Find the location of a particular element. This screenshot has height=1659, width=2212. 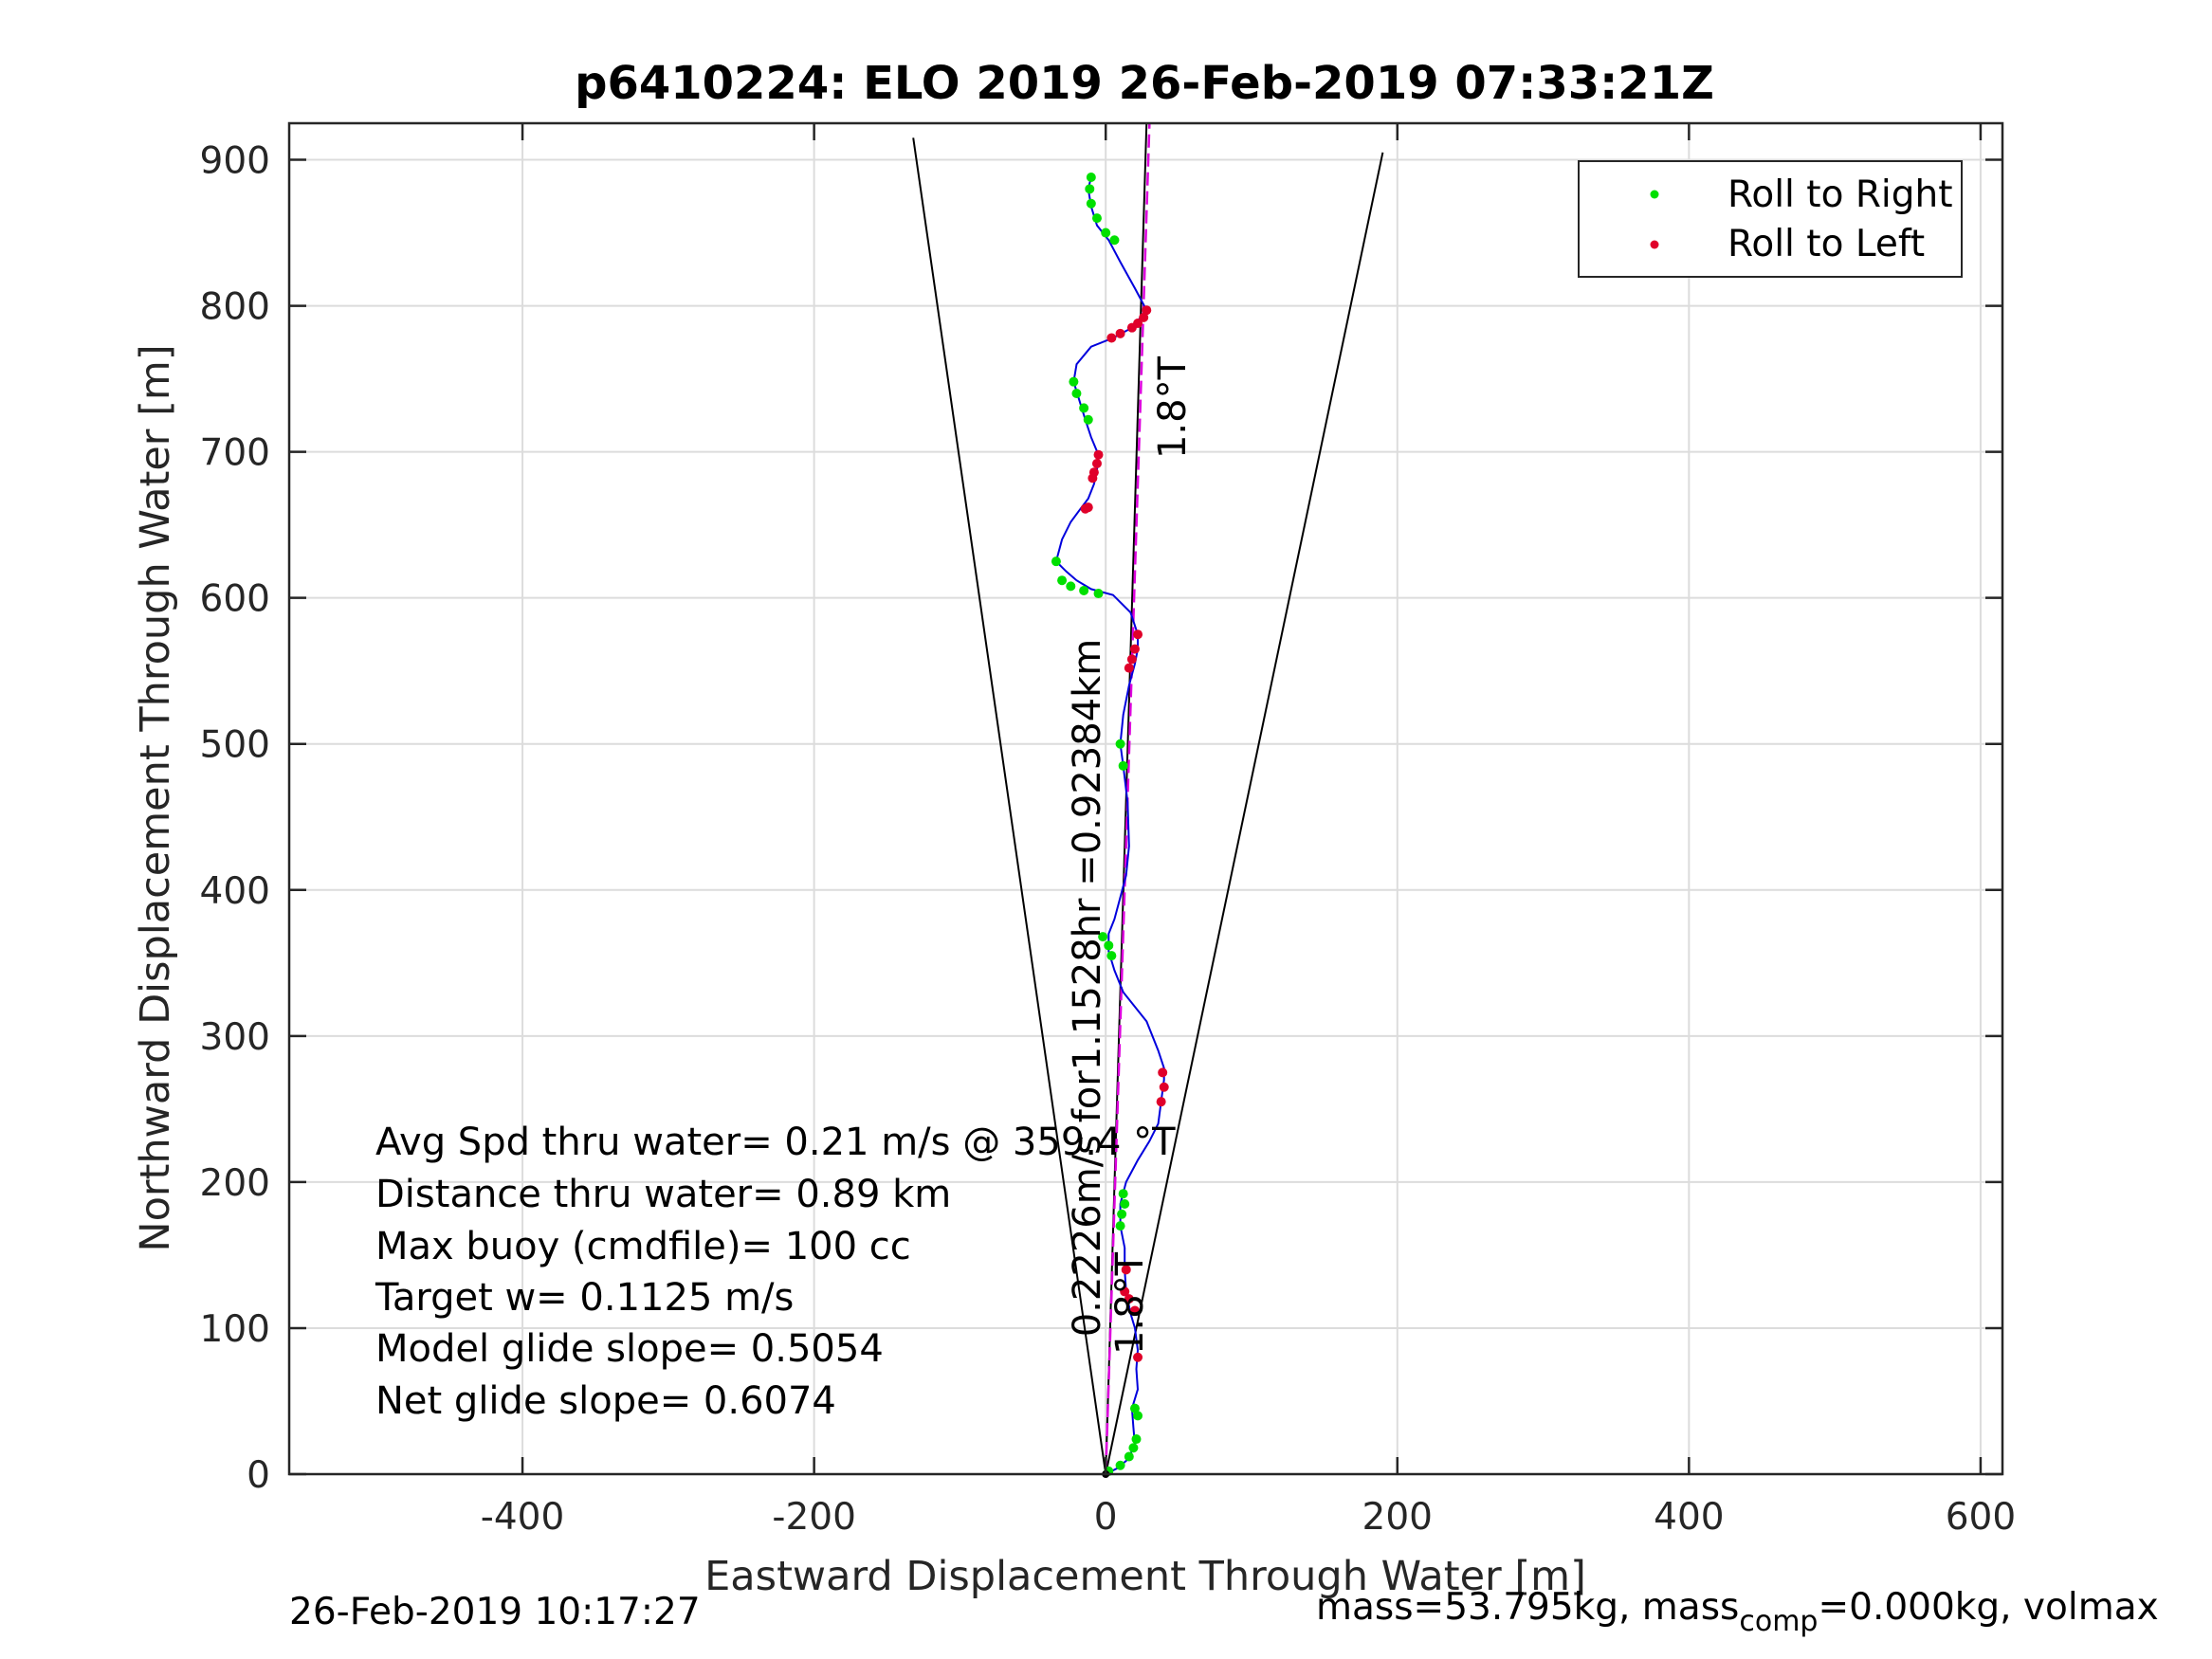

legend-box is located at coordinates (1770, 219).